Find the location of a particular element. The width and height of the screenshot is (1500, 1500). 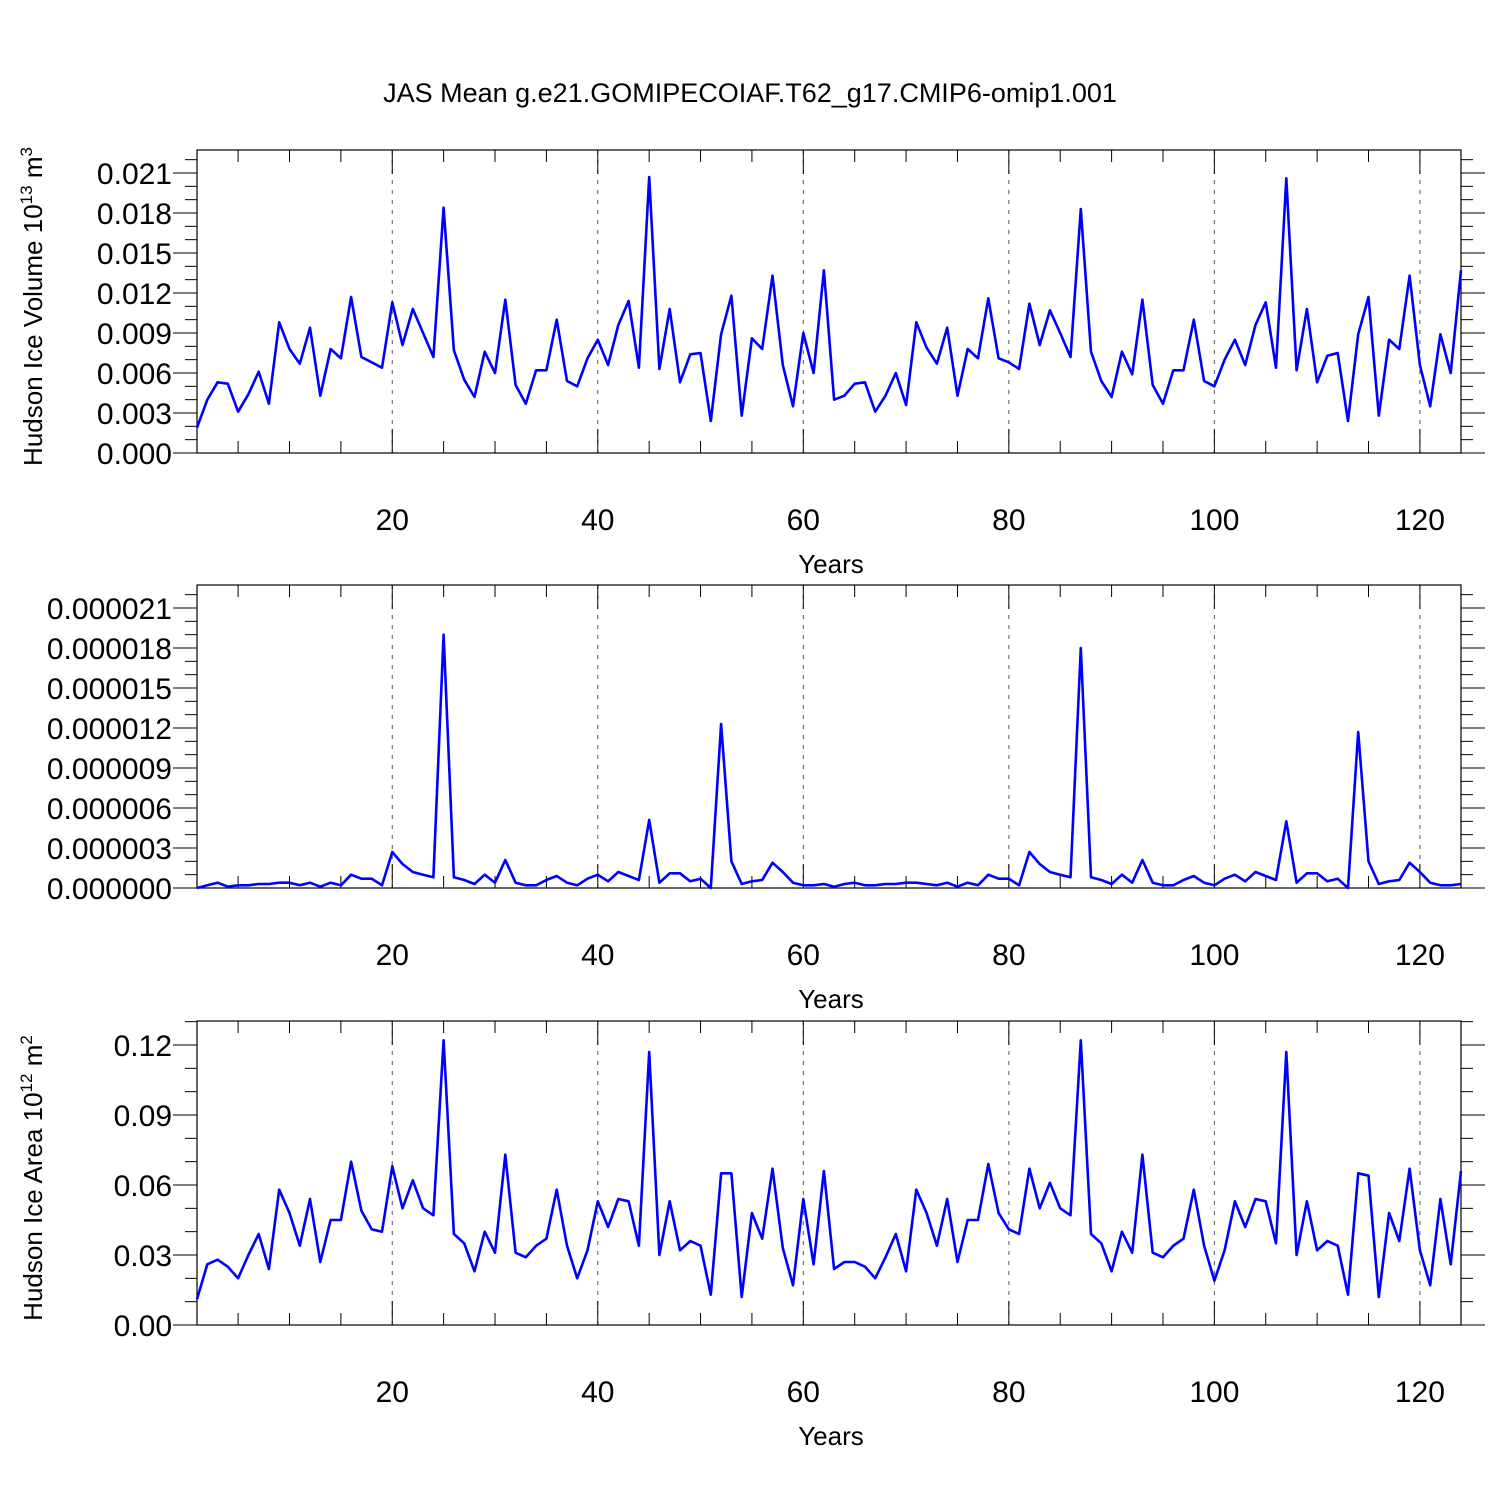

y-tick-label: 0.018 is located at coordinates (134, 214).